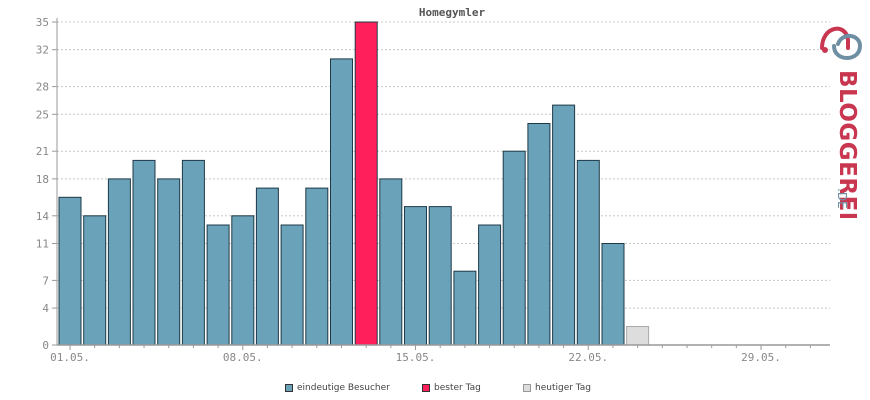  What do you see at coordinates (243, 357) in the screenshot?
I see `x-tick-label: 08.05.` at bounding box center [243, 357].